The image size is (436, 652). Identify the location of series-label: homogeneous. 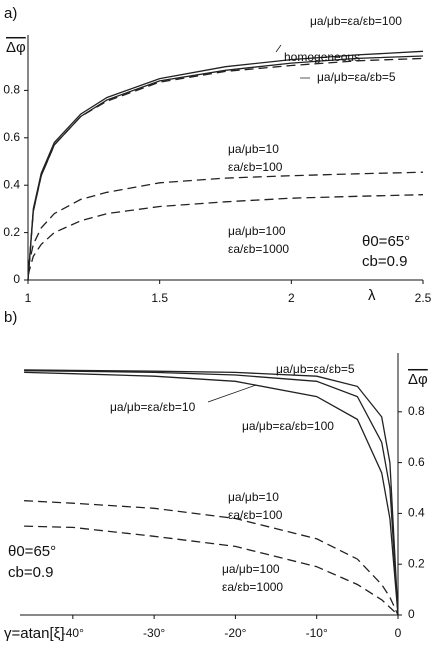
(322, 57).